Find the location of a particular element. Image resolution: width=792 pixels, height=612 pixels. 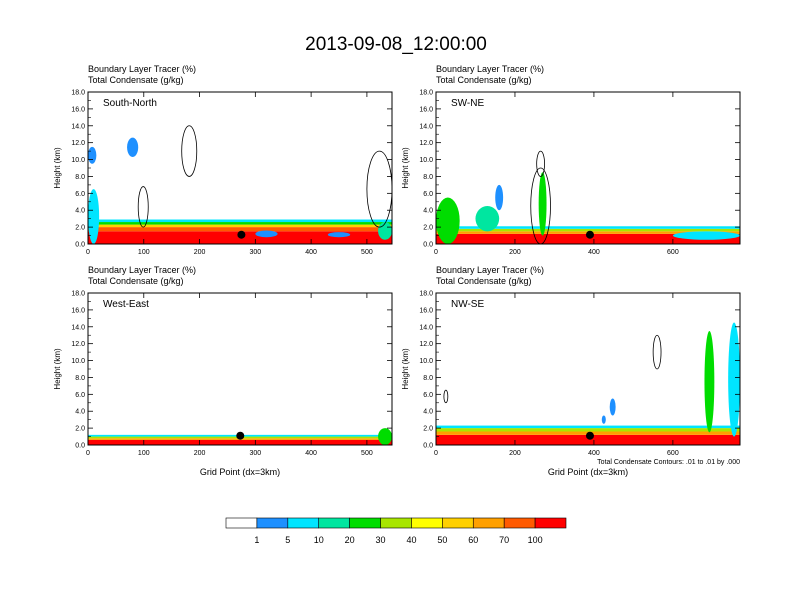

colorbar-label: 50 is located at coordinates (442, 540).